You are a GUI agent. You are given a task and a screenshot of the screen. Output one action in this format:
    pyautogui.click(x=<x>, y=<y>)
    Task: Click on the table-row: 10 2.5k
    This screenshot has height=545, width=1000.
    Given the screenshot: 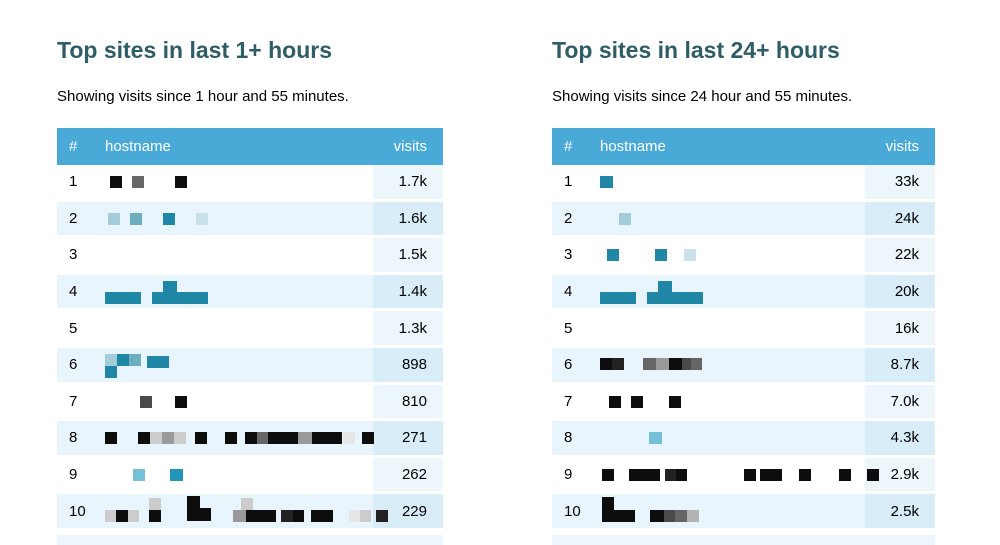 What is the action you would take?
    pyautogui.click(x=743, y=512)
    